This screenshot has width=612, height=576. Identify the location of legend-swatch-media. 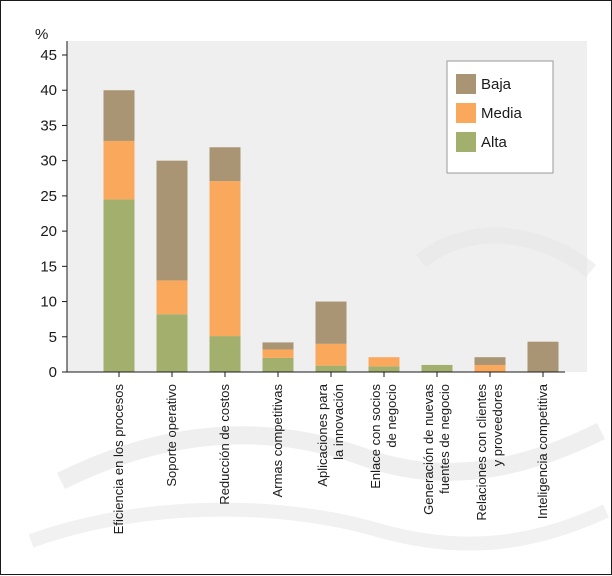
(466, 113).